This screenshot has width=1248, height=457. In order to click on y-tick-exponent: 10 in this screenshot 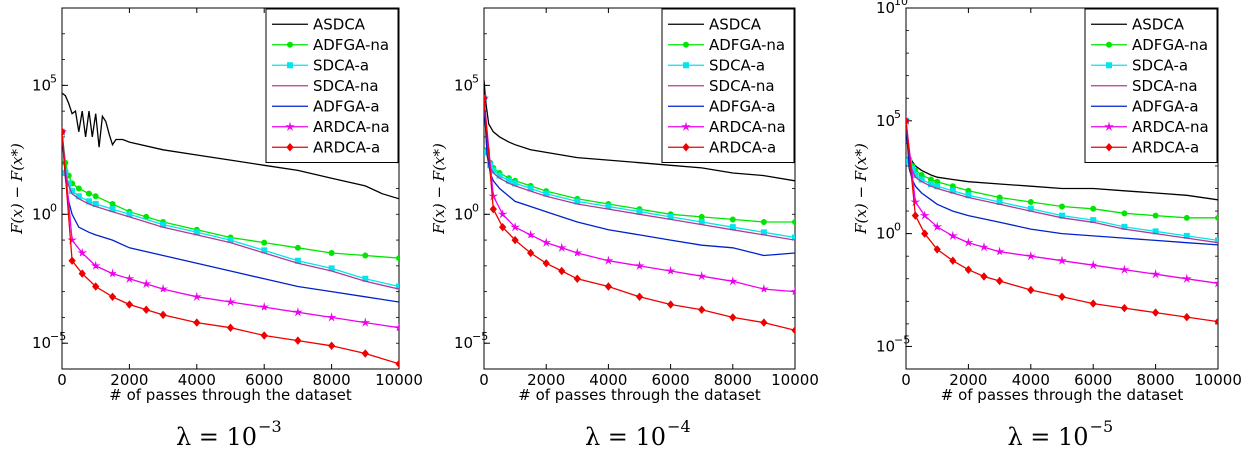, I will do `click(901, 4)`.